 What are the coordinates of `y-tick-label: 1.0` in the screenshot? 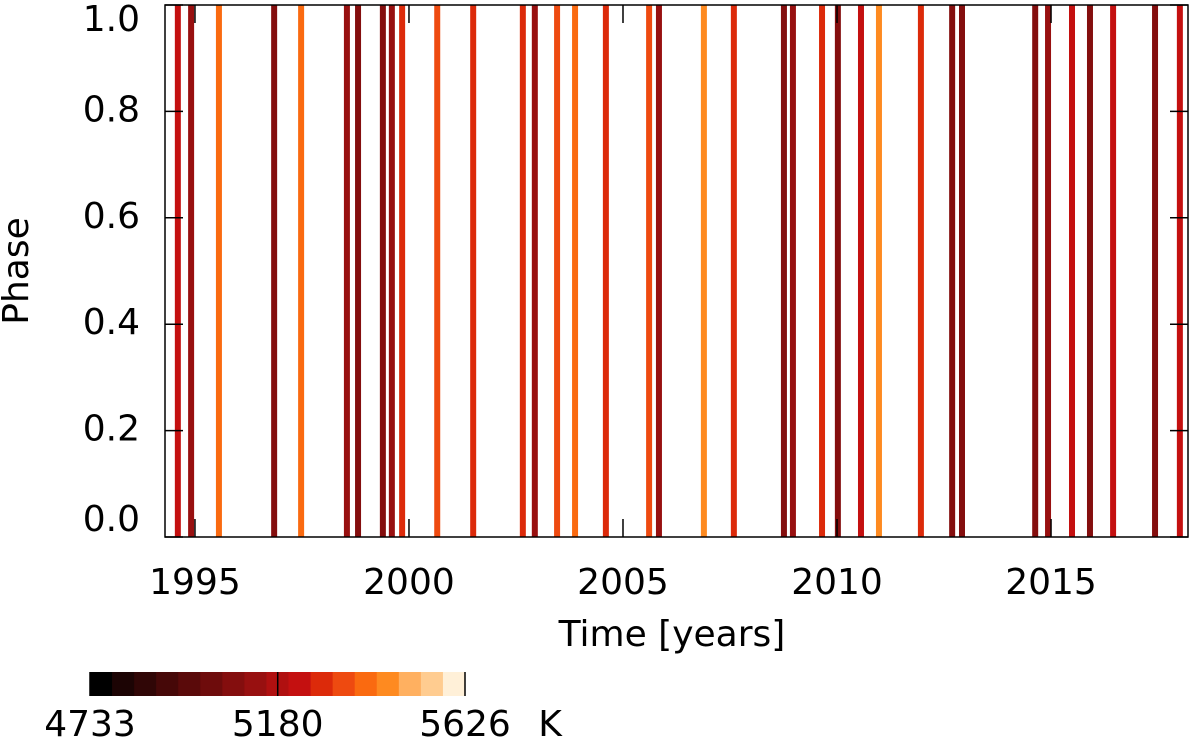 It's located at (111, 20).